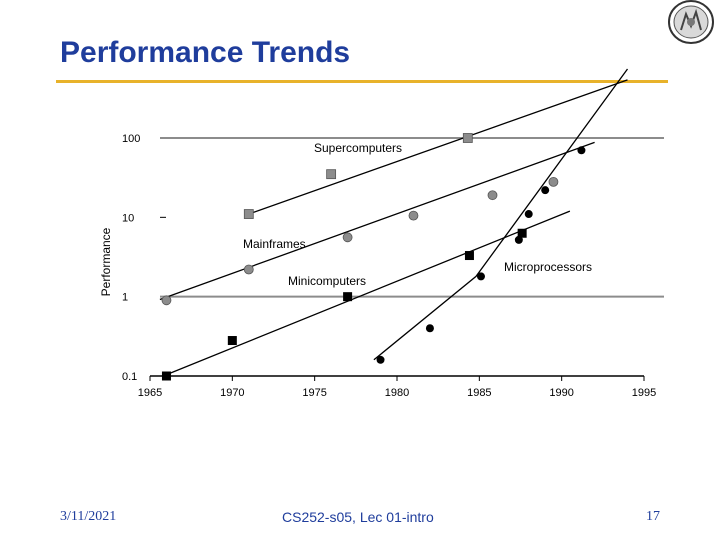 The height and width of the screenshot is (540, 720). Describe the element at coordinates (128, 218) in the screenshot. I see `ytick-label: 10` at that location.